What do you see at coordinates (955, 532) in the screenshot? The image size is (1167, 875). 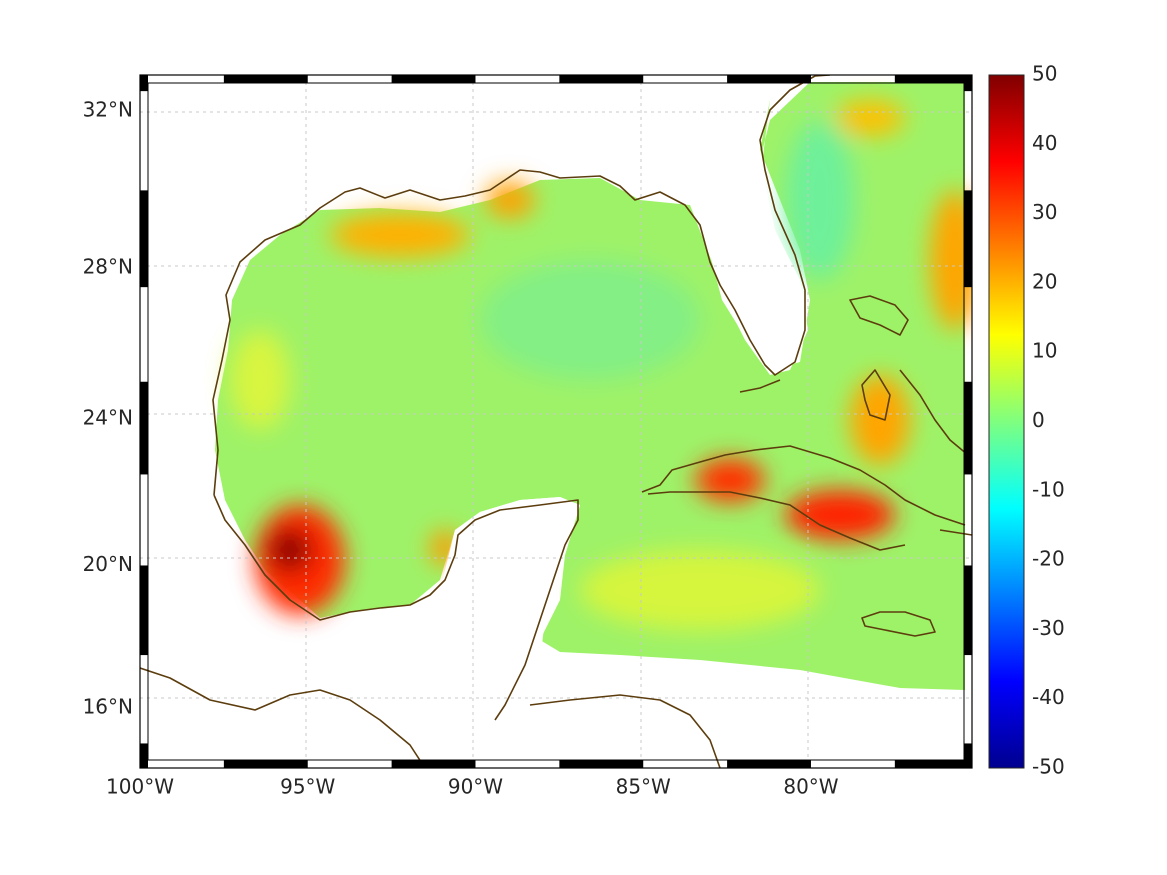 I see `coastline-hispaniola` at bounding box center [955, 532].